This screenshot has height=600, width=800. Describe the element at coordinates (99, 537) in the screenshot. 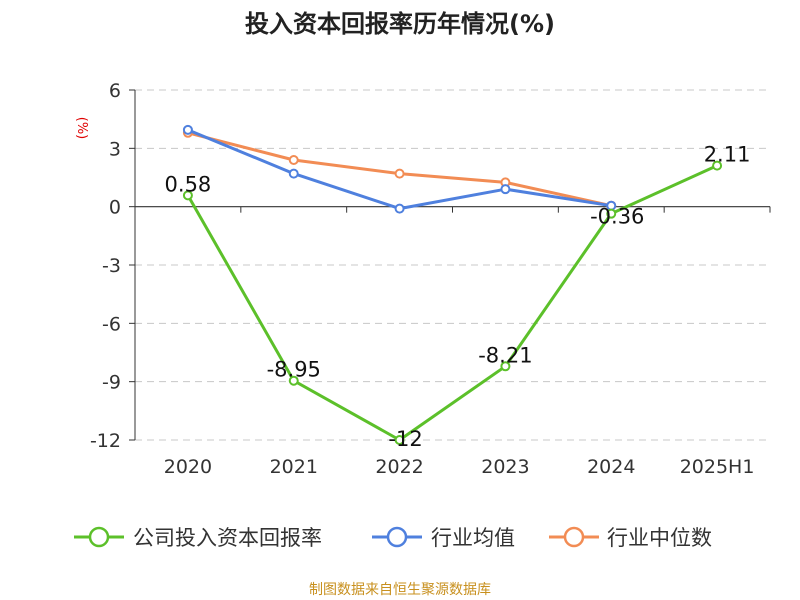

I see `legend-marker-company` at that location.